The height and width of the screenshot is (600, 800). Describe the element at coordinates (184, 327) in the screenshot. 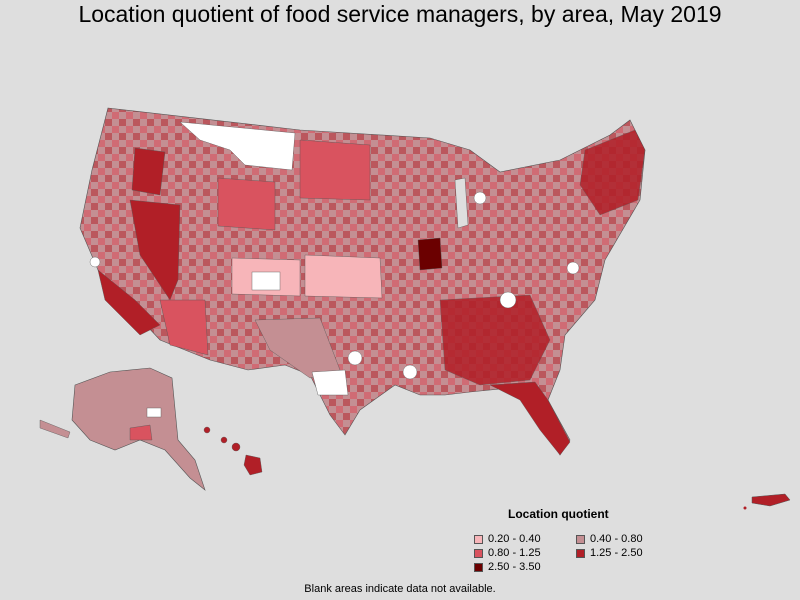

I see `region-arizona` at that location.